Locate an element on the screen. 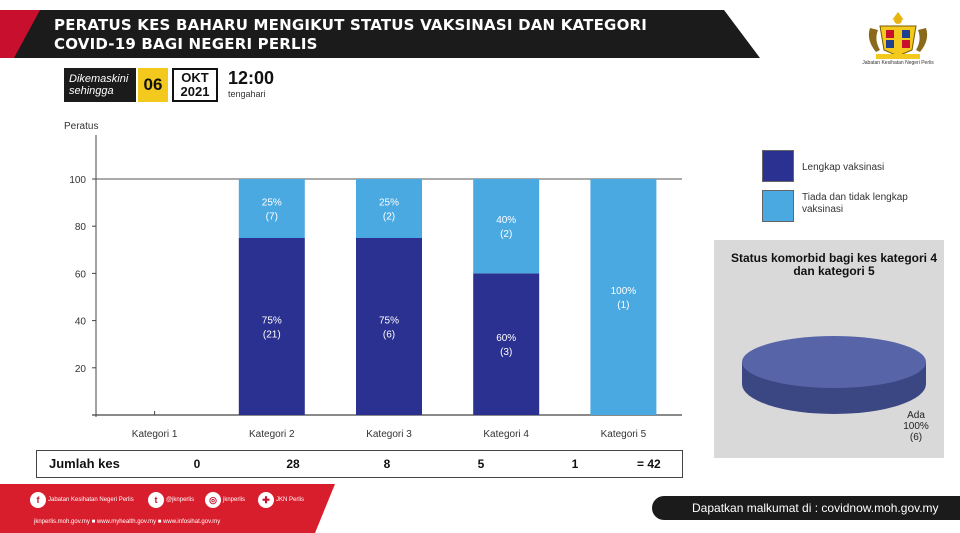 Image resolution: width=960 pixels, height=533 pixels. pie-label-pct: 100% is located at coordinates (916, 426).